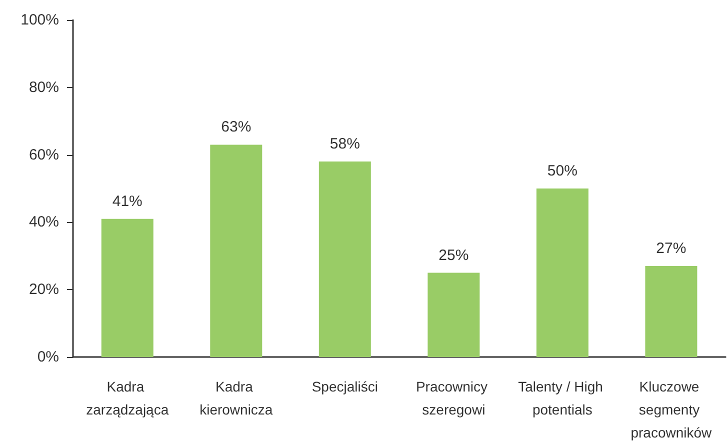  Describe the element at coordinates (562, 398) in the screenshot. I see `x-tick-label: Talenty / High potentials` at that location.